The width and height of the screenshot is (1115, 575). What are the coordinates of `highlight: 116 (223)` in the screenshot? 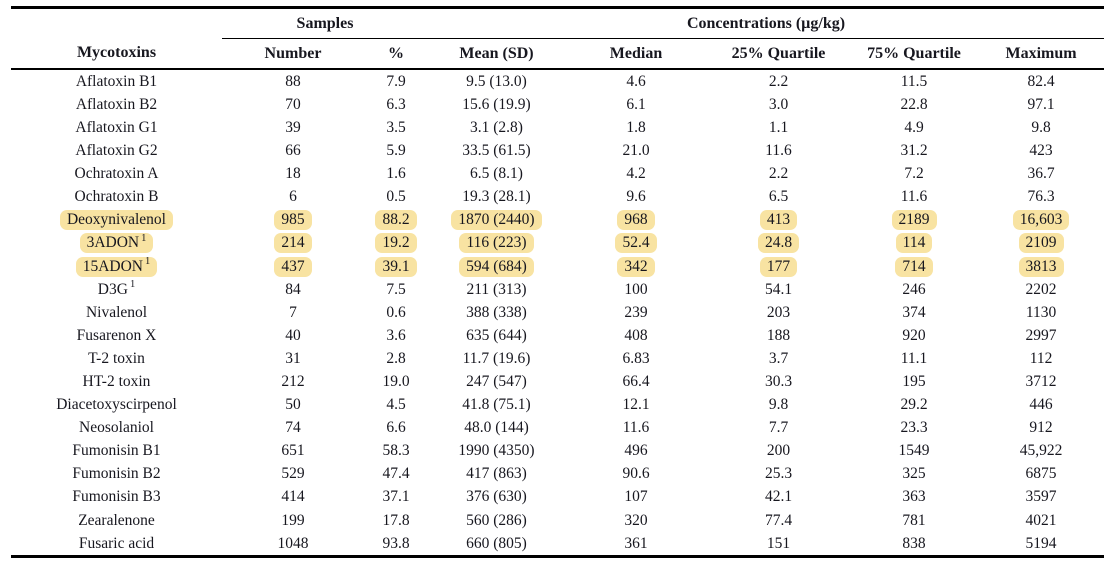 It's located at (496, 243).